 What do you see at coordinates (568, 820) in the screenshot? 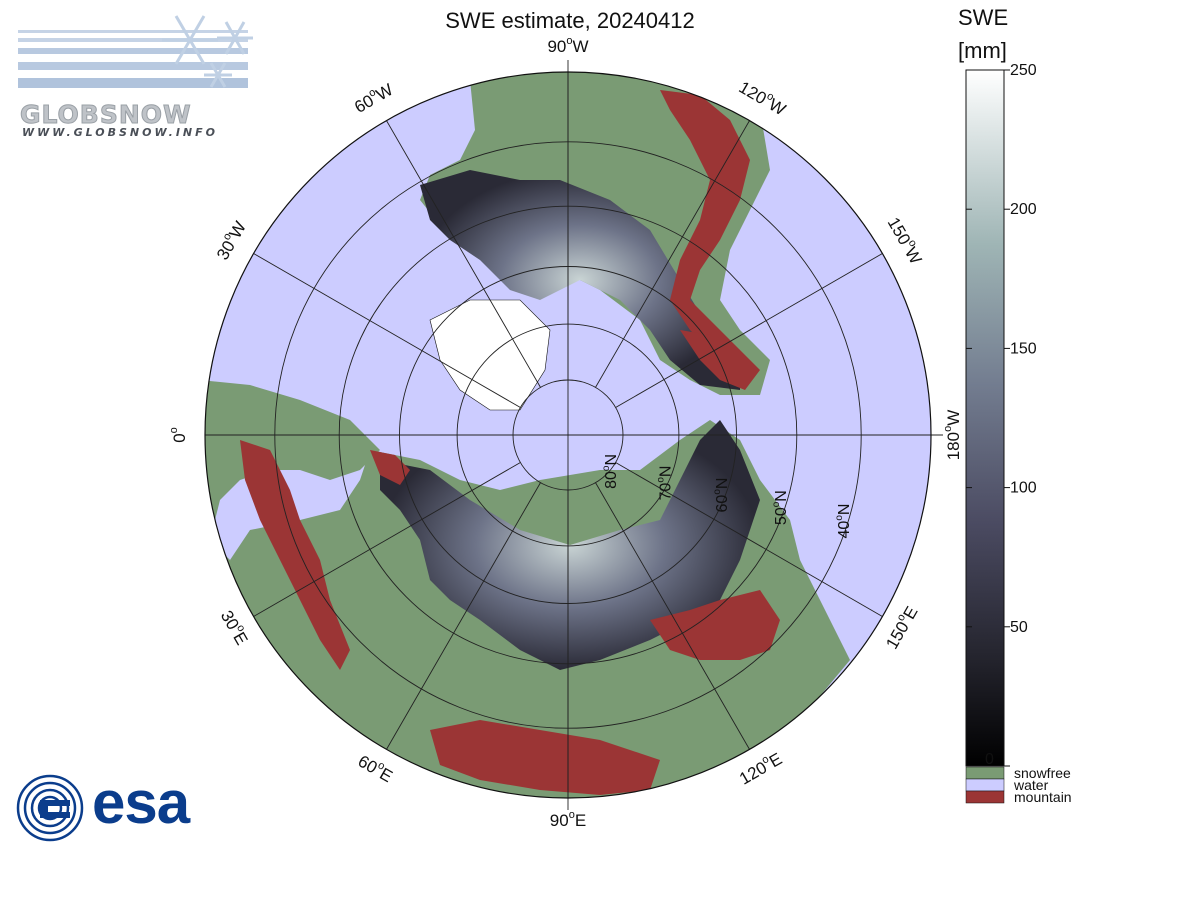
I see `lon-label-e90: 90oE` at bounding box center [568, 820].